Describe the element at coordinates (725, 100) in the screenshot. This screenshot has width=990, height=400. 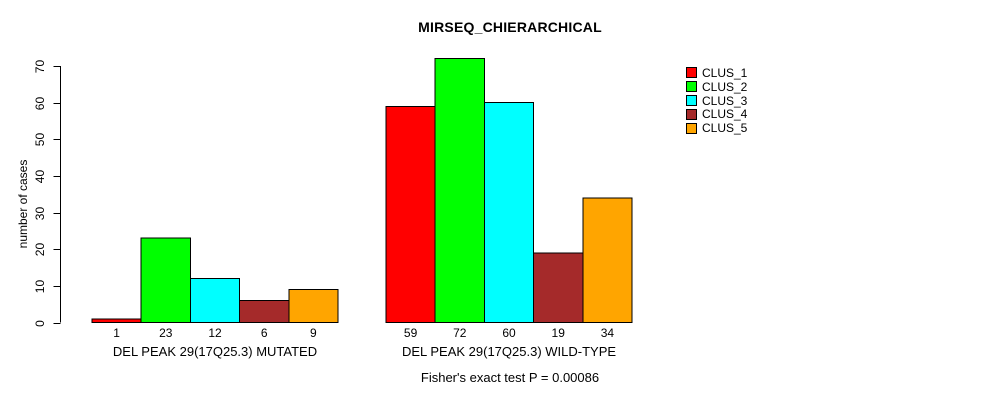
I see `legend-label: CLUS_3` at that location.